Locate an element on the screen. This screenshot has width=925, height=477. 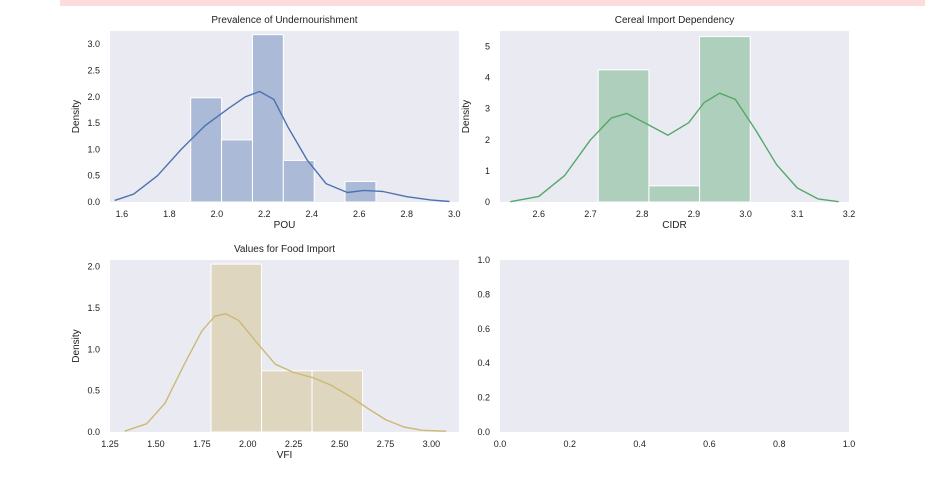
chart-title: Cereal Import Dependency is located at coordinates (675, 20).